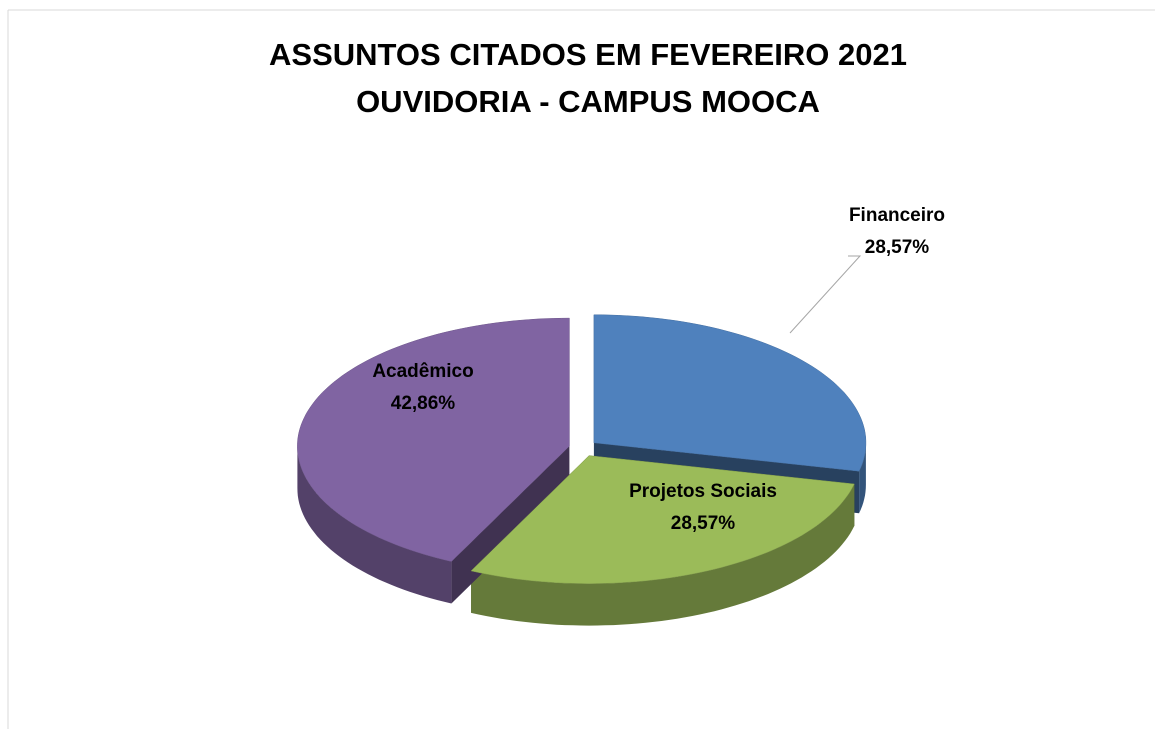 This screenshot has width=1155, height=729. Describe the element at coordinates (423, 403) in the screenshot. I see `slice-value-label: 42,86%` at that location.